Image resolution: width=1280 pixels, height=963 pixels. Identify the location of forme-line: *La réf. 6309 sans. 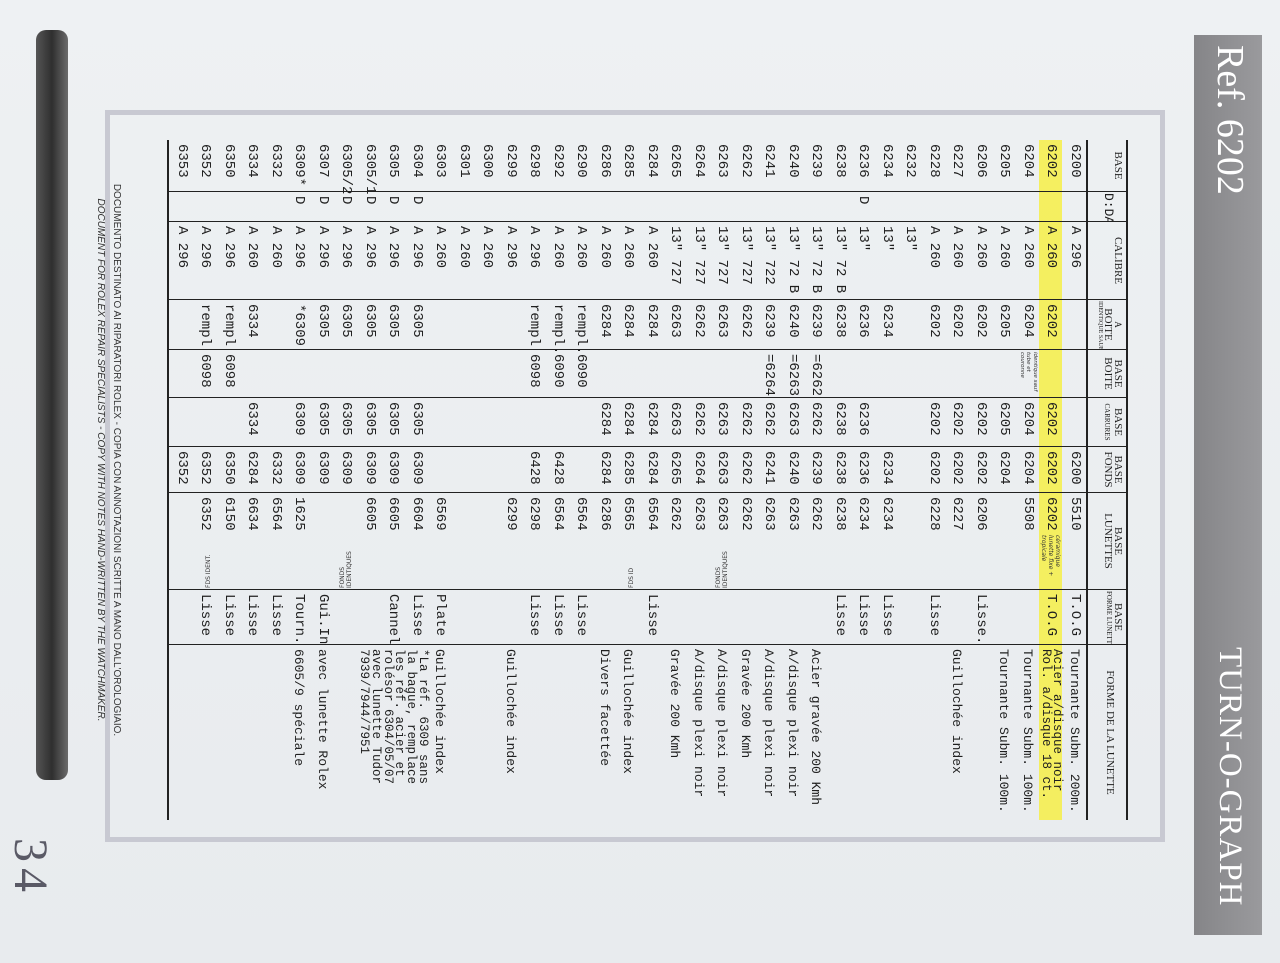
(423, 717).